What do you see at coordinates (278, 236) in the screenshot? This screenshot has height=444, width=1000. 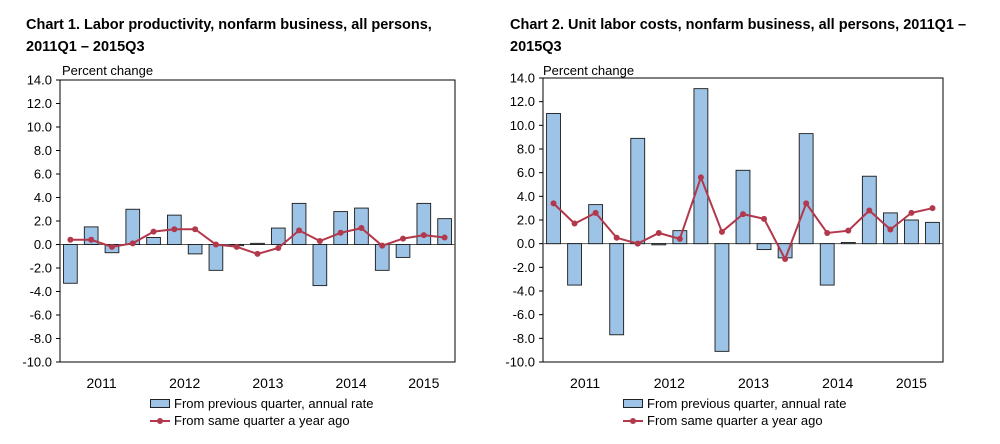 I see `bar-2013Q3` at bounding box center [278, 236].